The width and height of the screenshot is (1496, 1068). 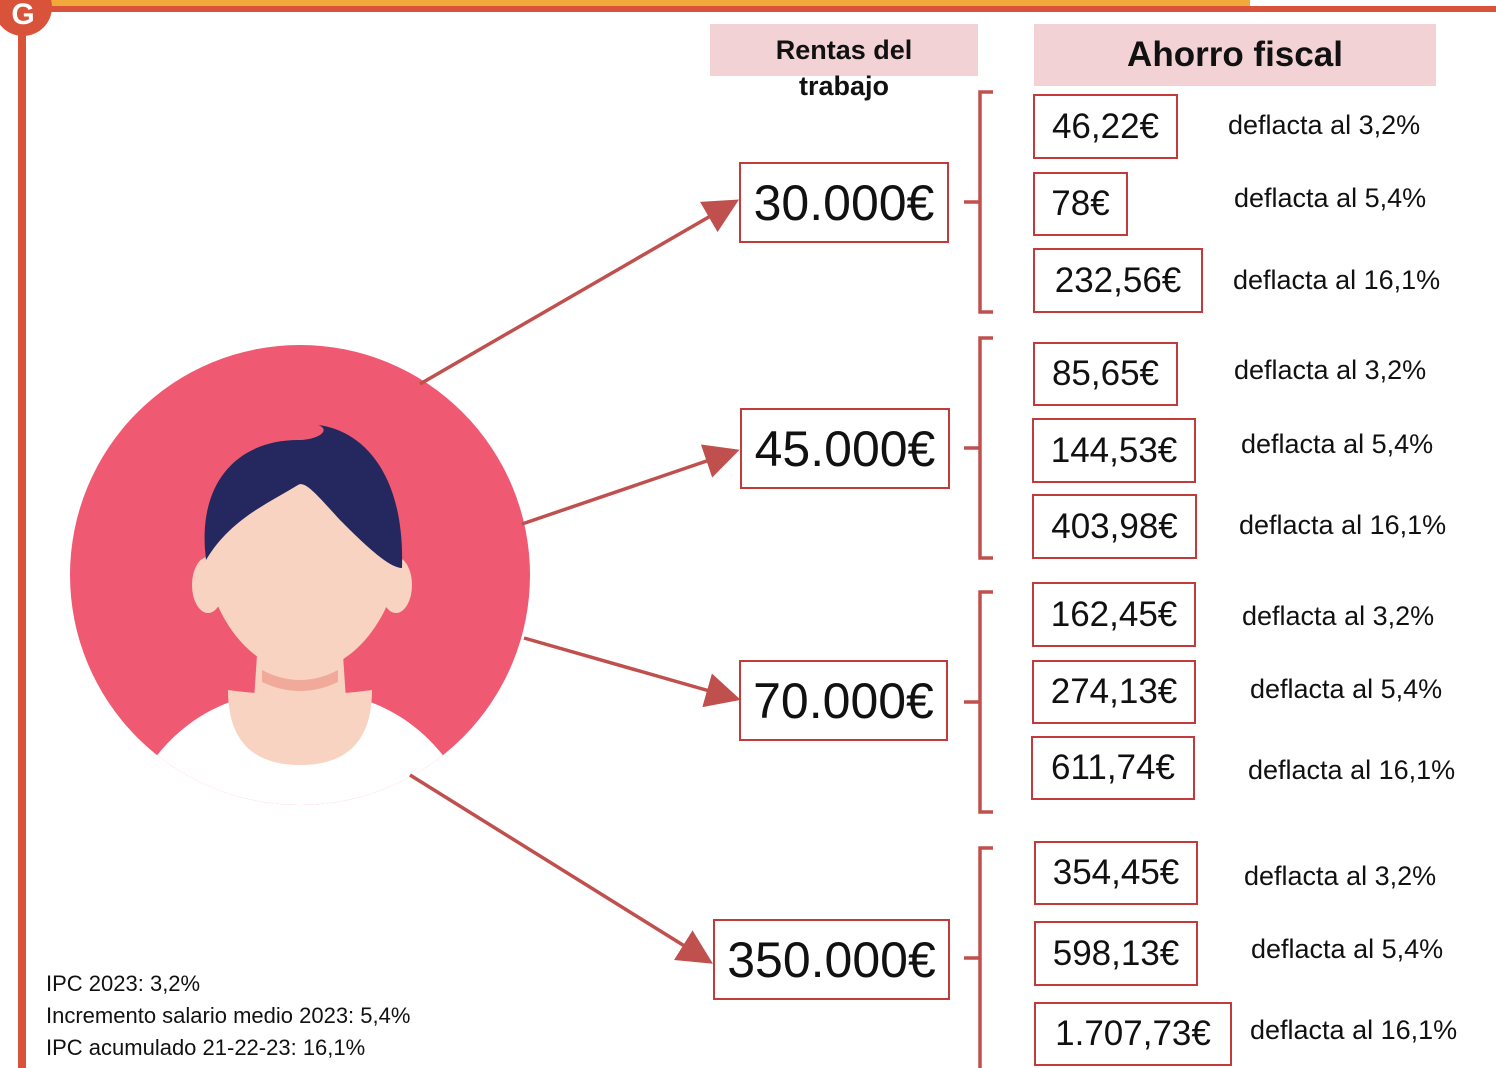 I want to click on saving-box: 232,56€, so click(x=1118, y=280).